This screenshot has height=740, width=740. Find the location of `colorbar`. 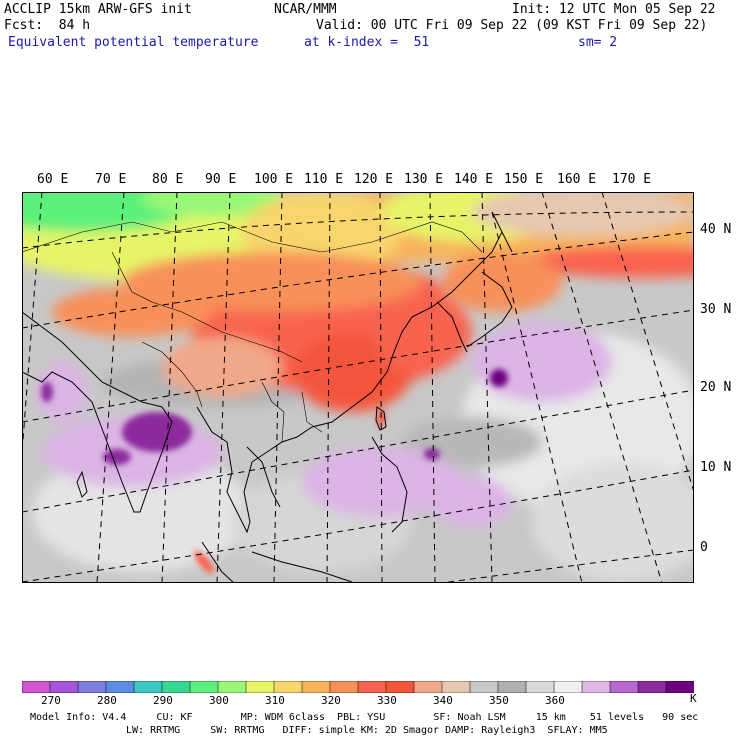

colorbar is located at coordinates (358, 687).